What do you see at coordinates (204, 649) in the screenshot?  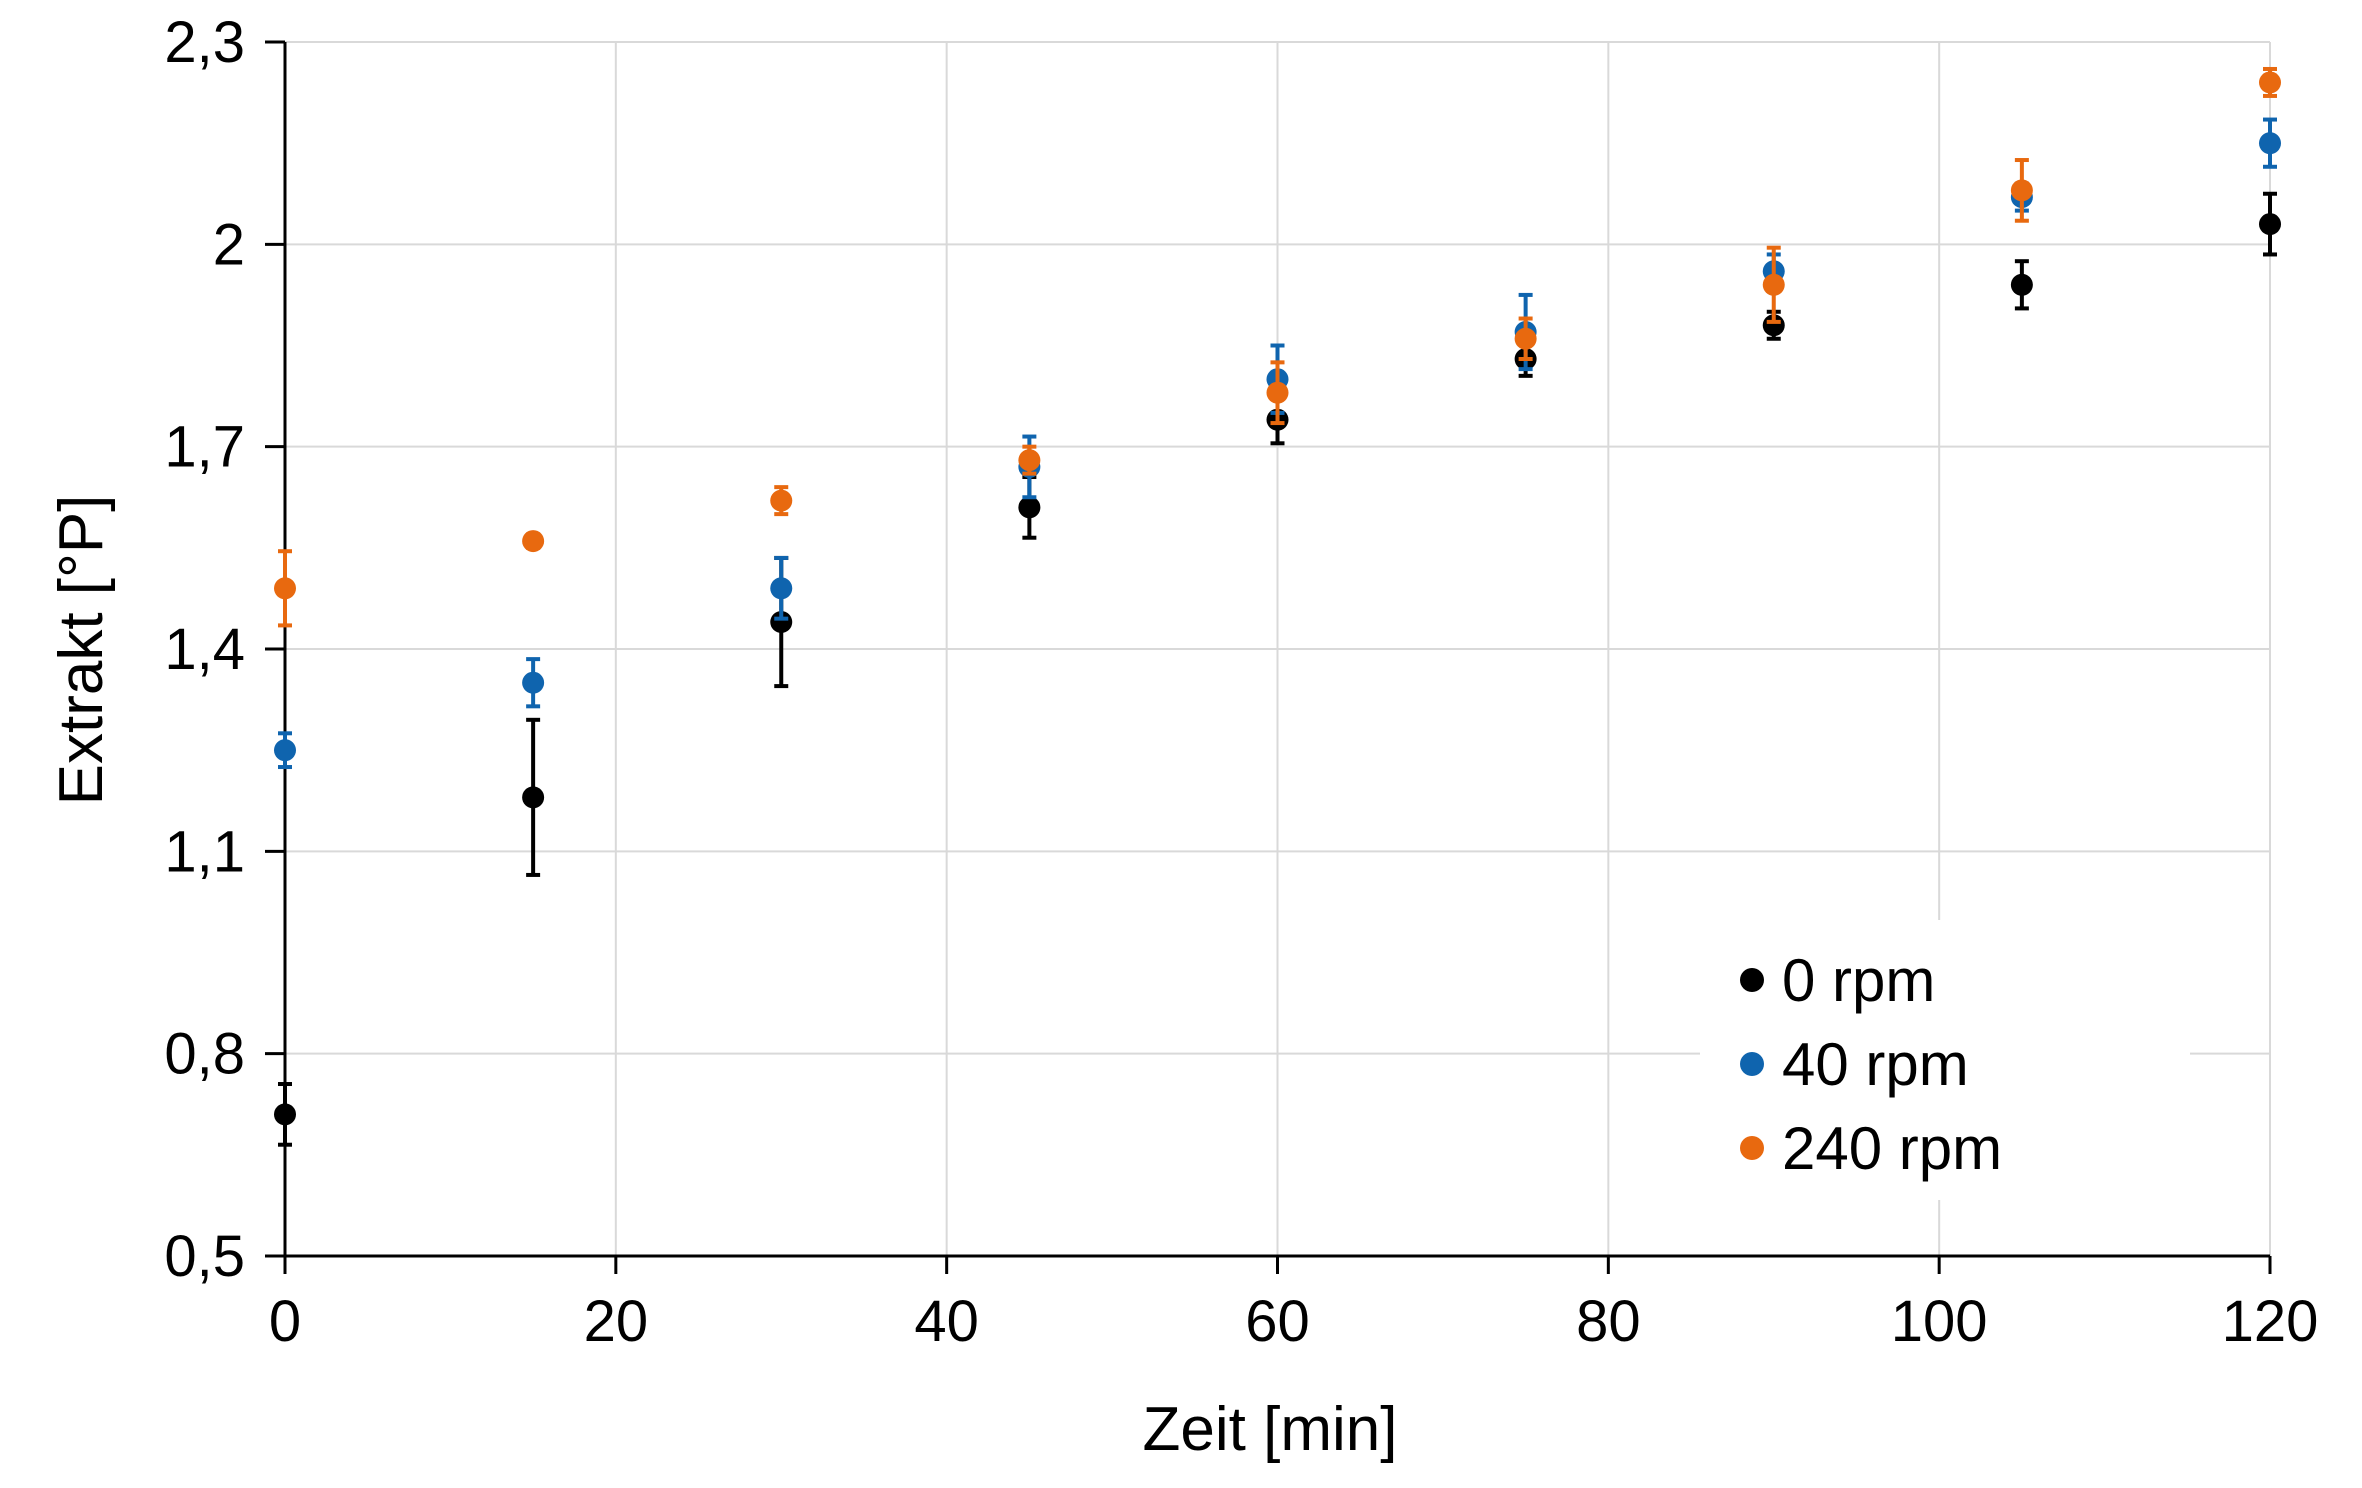 I see `y-tick-label: 1,4` at bounding box center [204, 649].